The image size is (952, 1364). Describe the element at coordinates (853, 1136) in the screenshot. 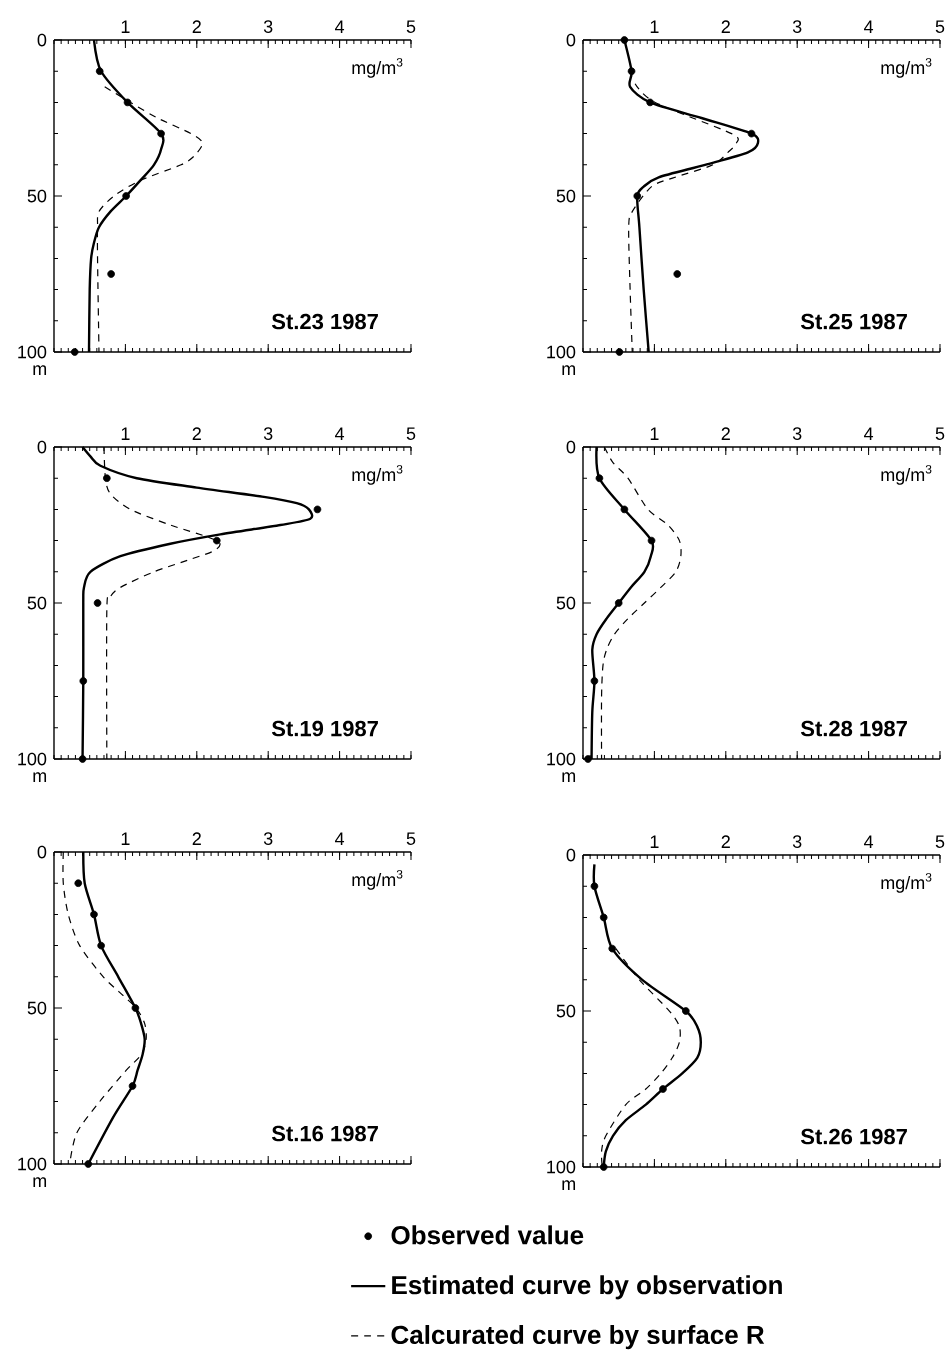

I see `text: St.26 1987` at that location.